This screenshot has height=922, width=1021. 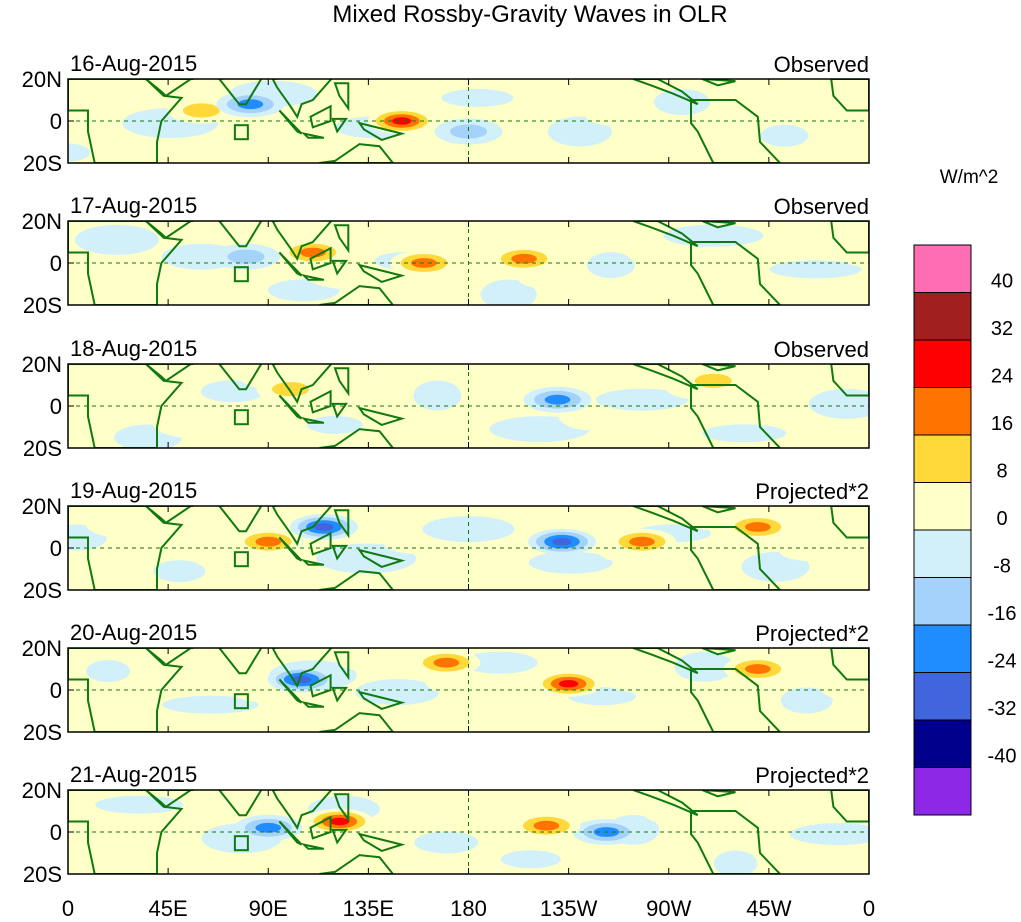 I want to click on x-tick-label: 0, so click(x=68, y=908).